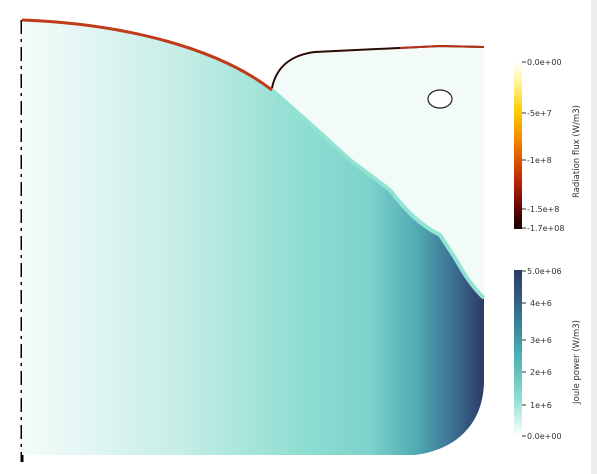  What do you see at coordinates (545, 228) in the screenshot?
I see `radiation-tick-4: -1.7e+08` at bounding box center [545, 228].